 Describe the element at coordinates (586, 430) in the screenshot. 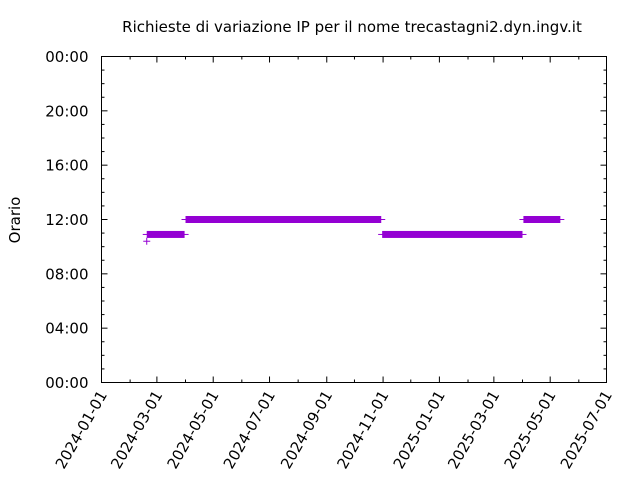

I see `x-tick-label: 2025-07-01` at that location.